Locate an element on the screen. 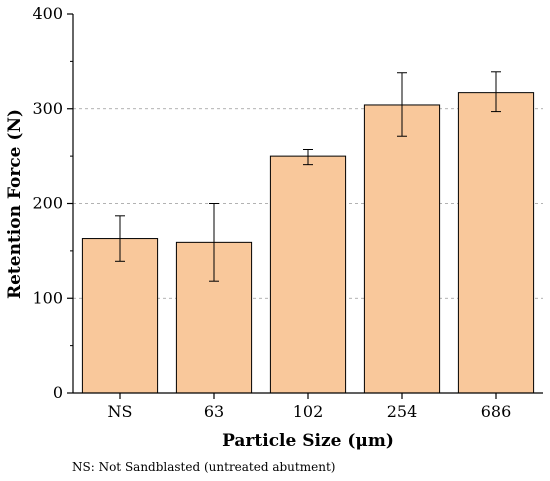  y-axis-title: Retention Force (N) is located at coordinates (15, 204).